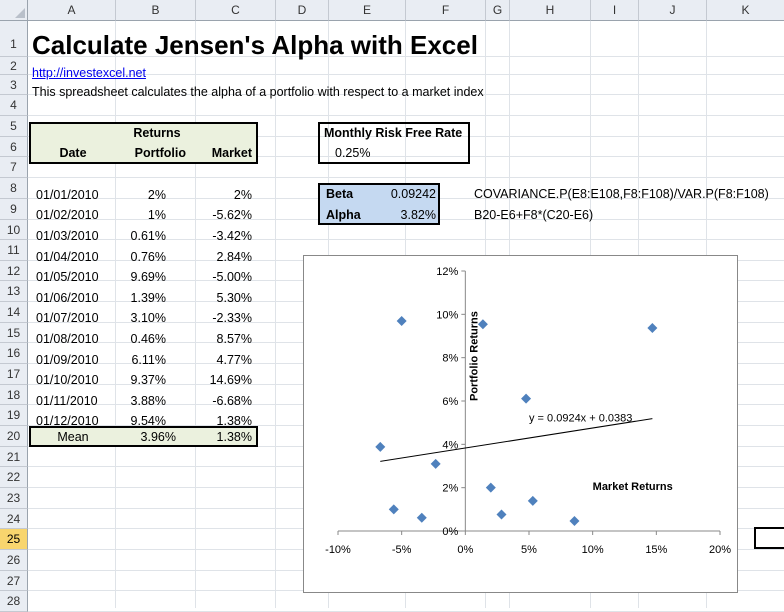 The width and height of the screenshot is (784, 612). I want to click on y-tick-label: 10%, so click(447, 315).